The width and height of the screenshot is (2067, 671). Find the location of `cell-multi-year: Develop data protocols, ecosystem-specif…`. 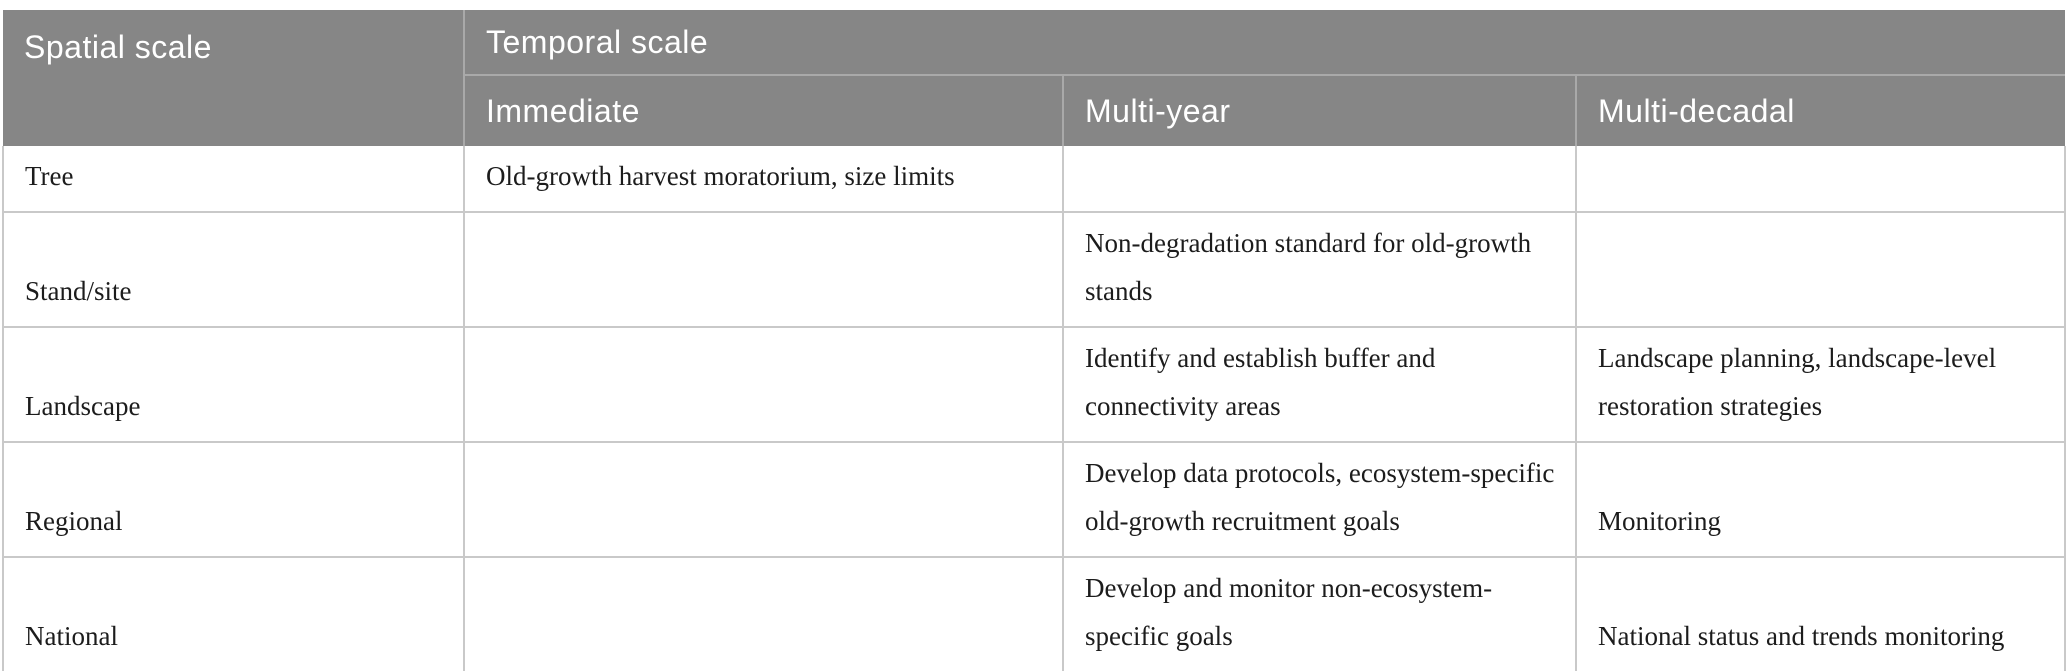

cell-multi-year: Develop data protocols, ecosystem-specif… is located at coordinates (1320, 500).